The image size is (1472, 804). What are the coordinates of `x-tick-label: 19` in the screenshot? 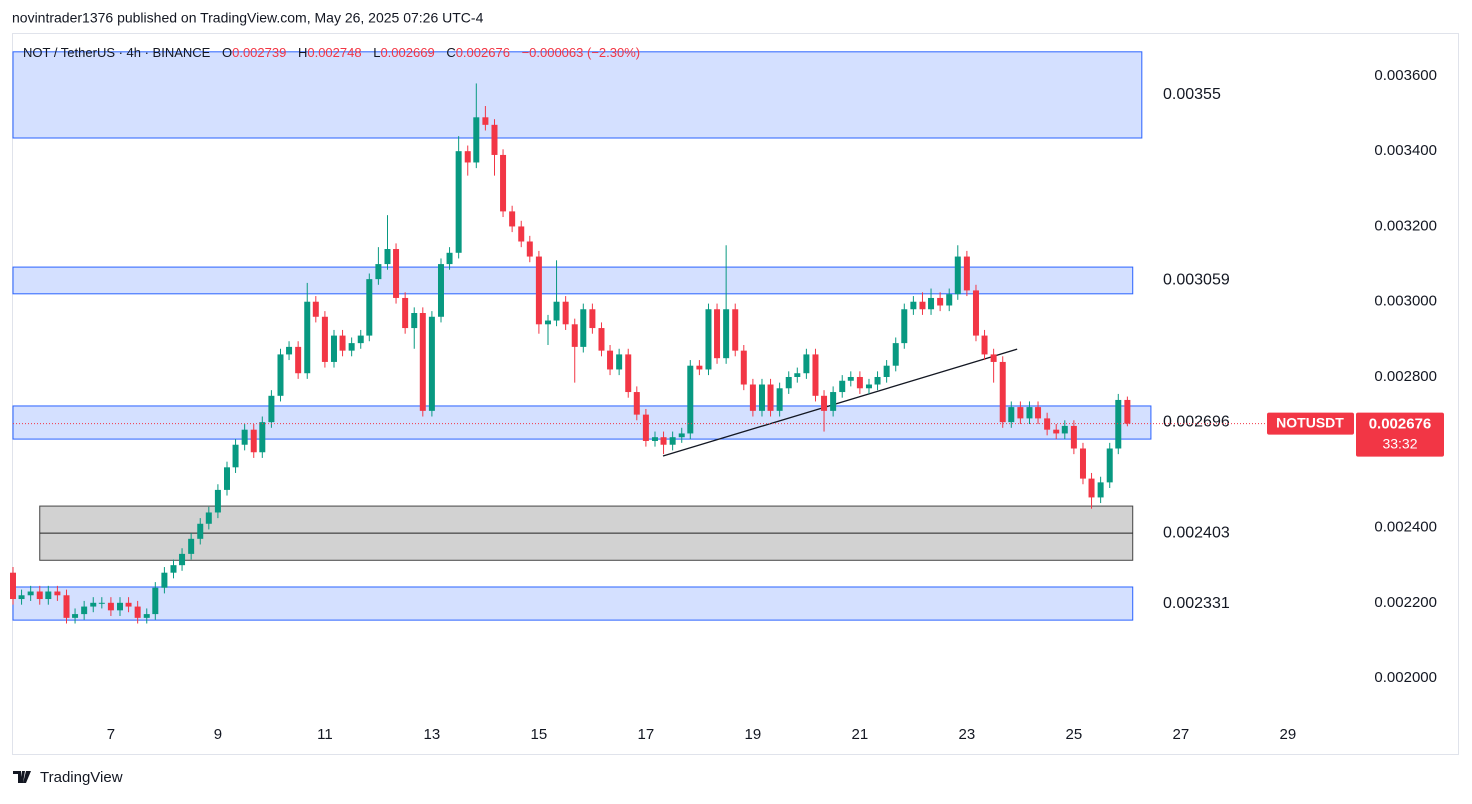 It's located at (753, 734).